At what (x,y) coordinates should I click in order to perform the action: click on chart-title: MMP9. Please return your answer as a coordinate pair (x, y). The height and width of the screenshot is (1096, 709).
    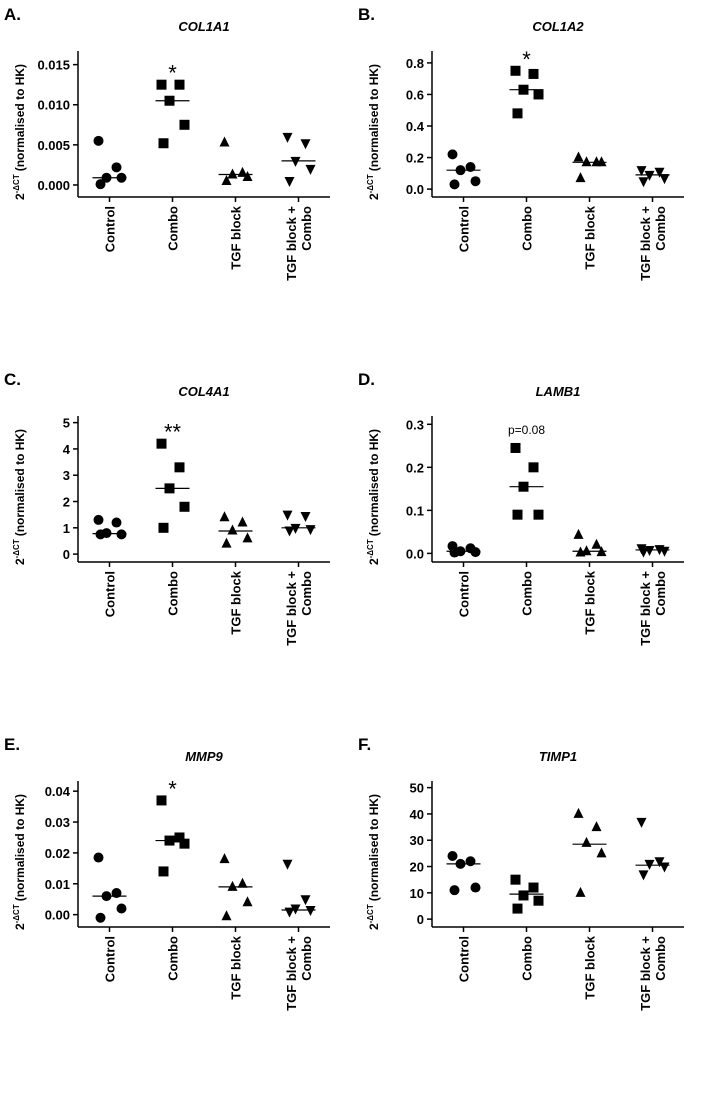
    Looking at the image, I should click on (204, 756).